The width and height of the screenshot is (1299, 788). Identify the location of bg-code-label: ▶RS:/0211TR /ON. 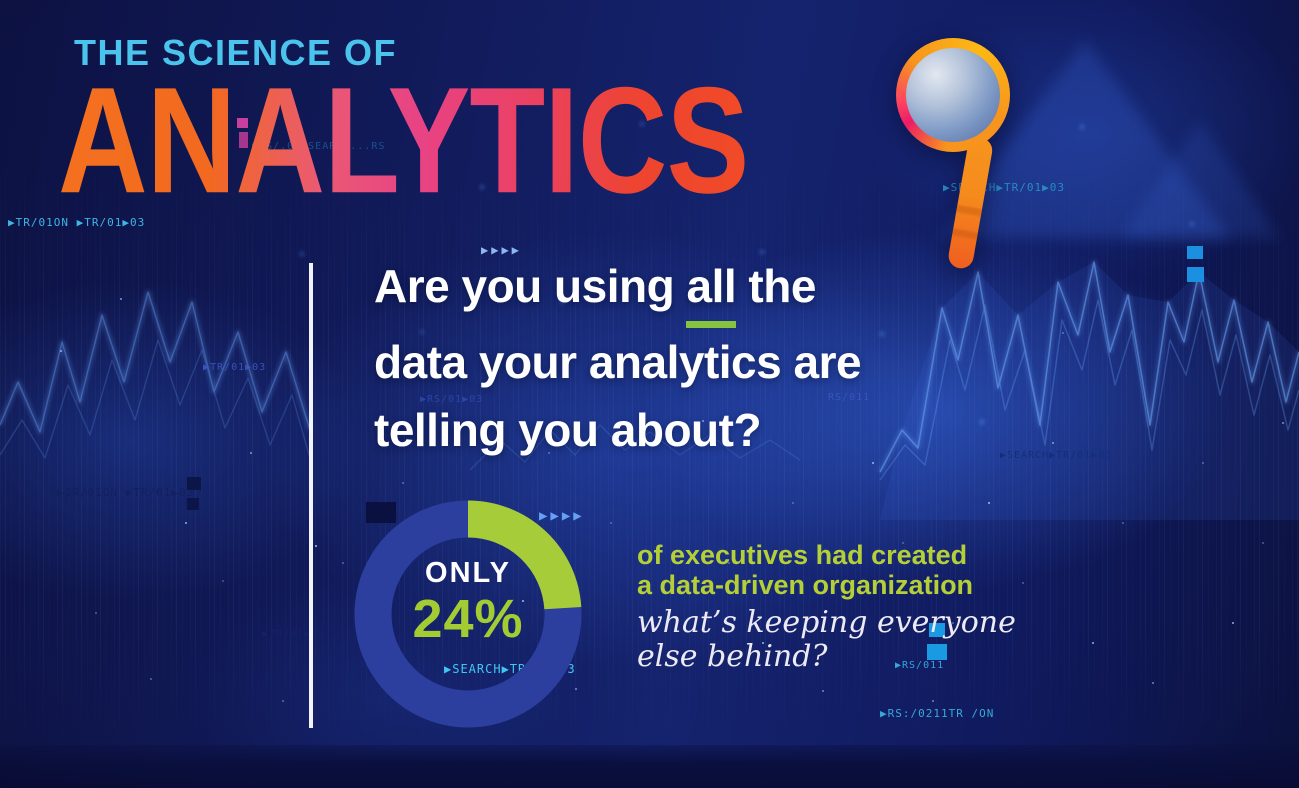
(937, 713).